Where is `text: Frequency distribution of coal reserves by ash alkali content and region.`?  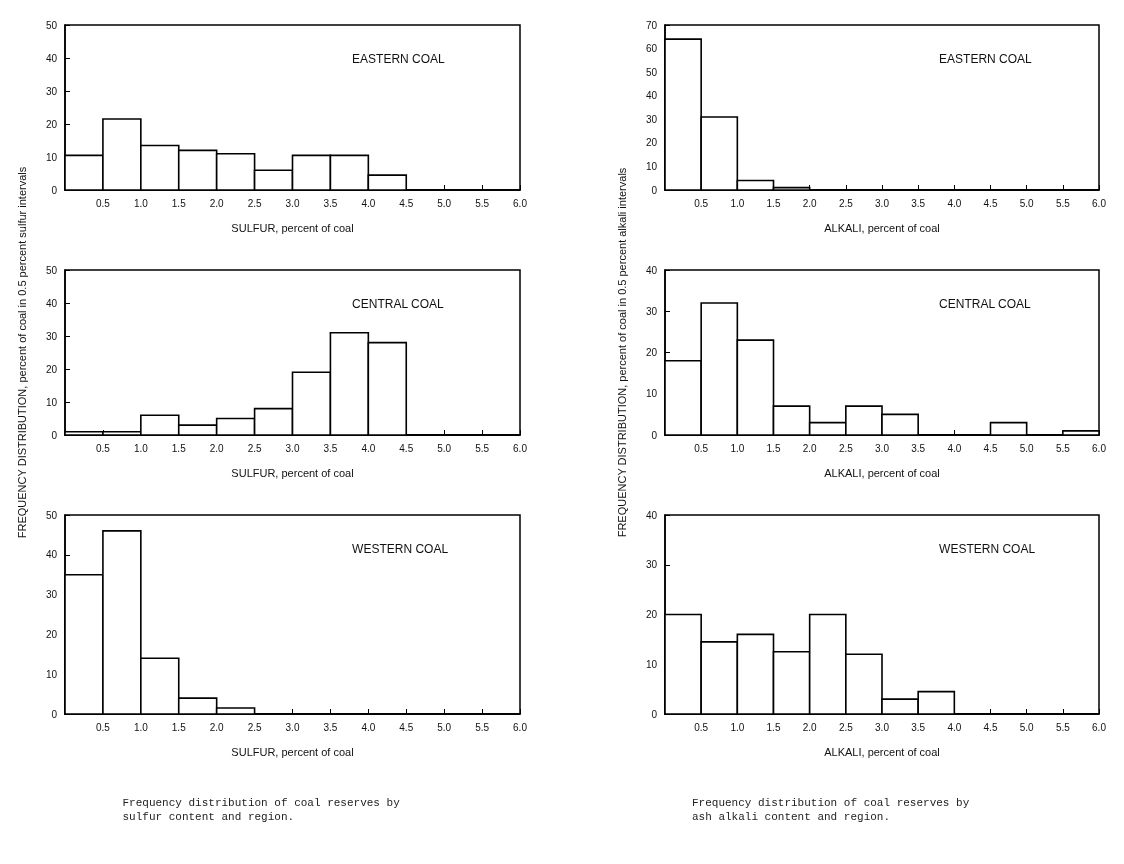
text: Frequency distribution of coal reserves by ash alkali content and region. is located at coordinates (834, 810).